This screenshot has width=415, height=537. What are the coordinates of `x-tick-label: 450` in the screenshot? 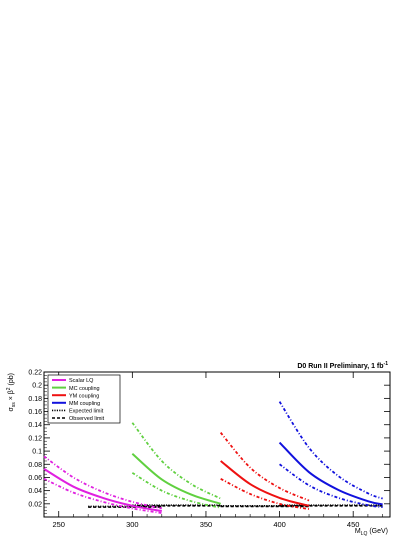 It's located at (353, 524).